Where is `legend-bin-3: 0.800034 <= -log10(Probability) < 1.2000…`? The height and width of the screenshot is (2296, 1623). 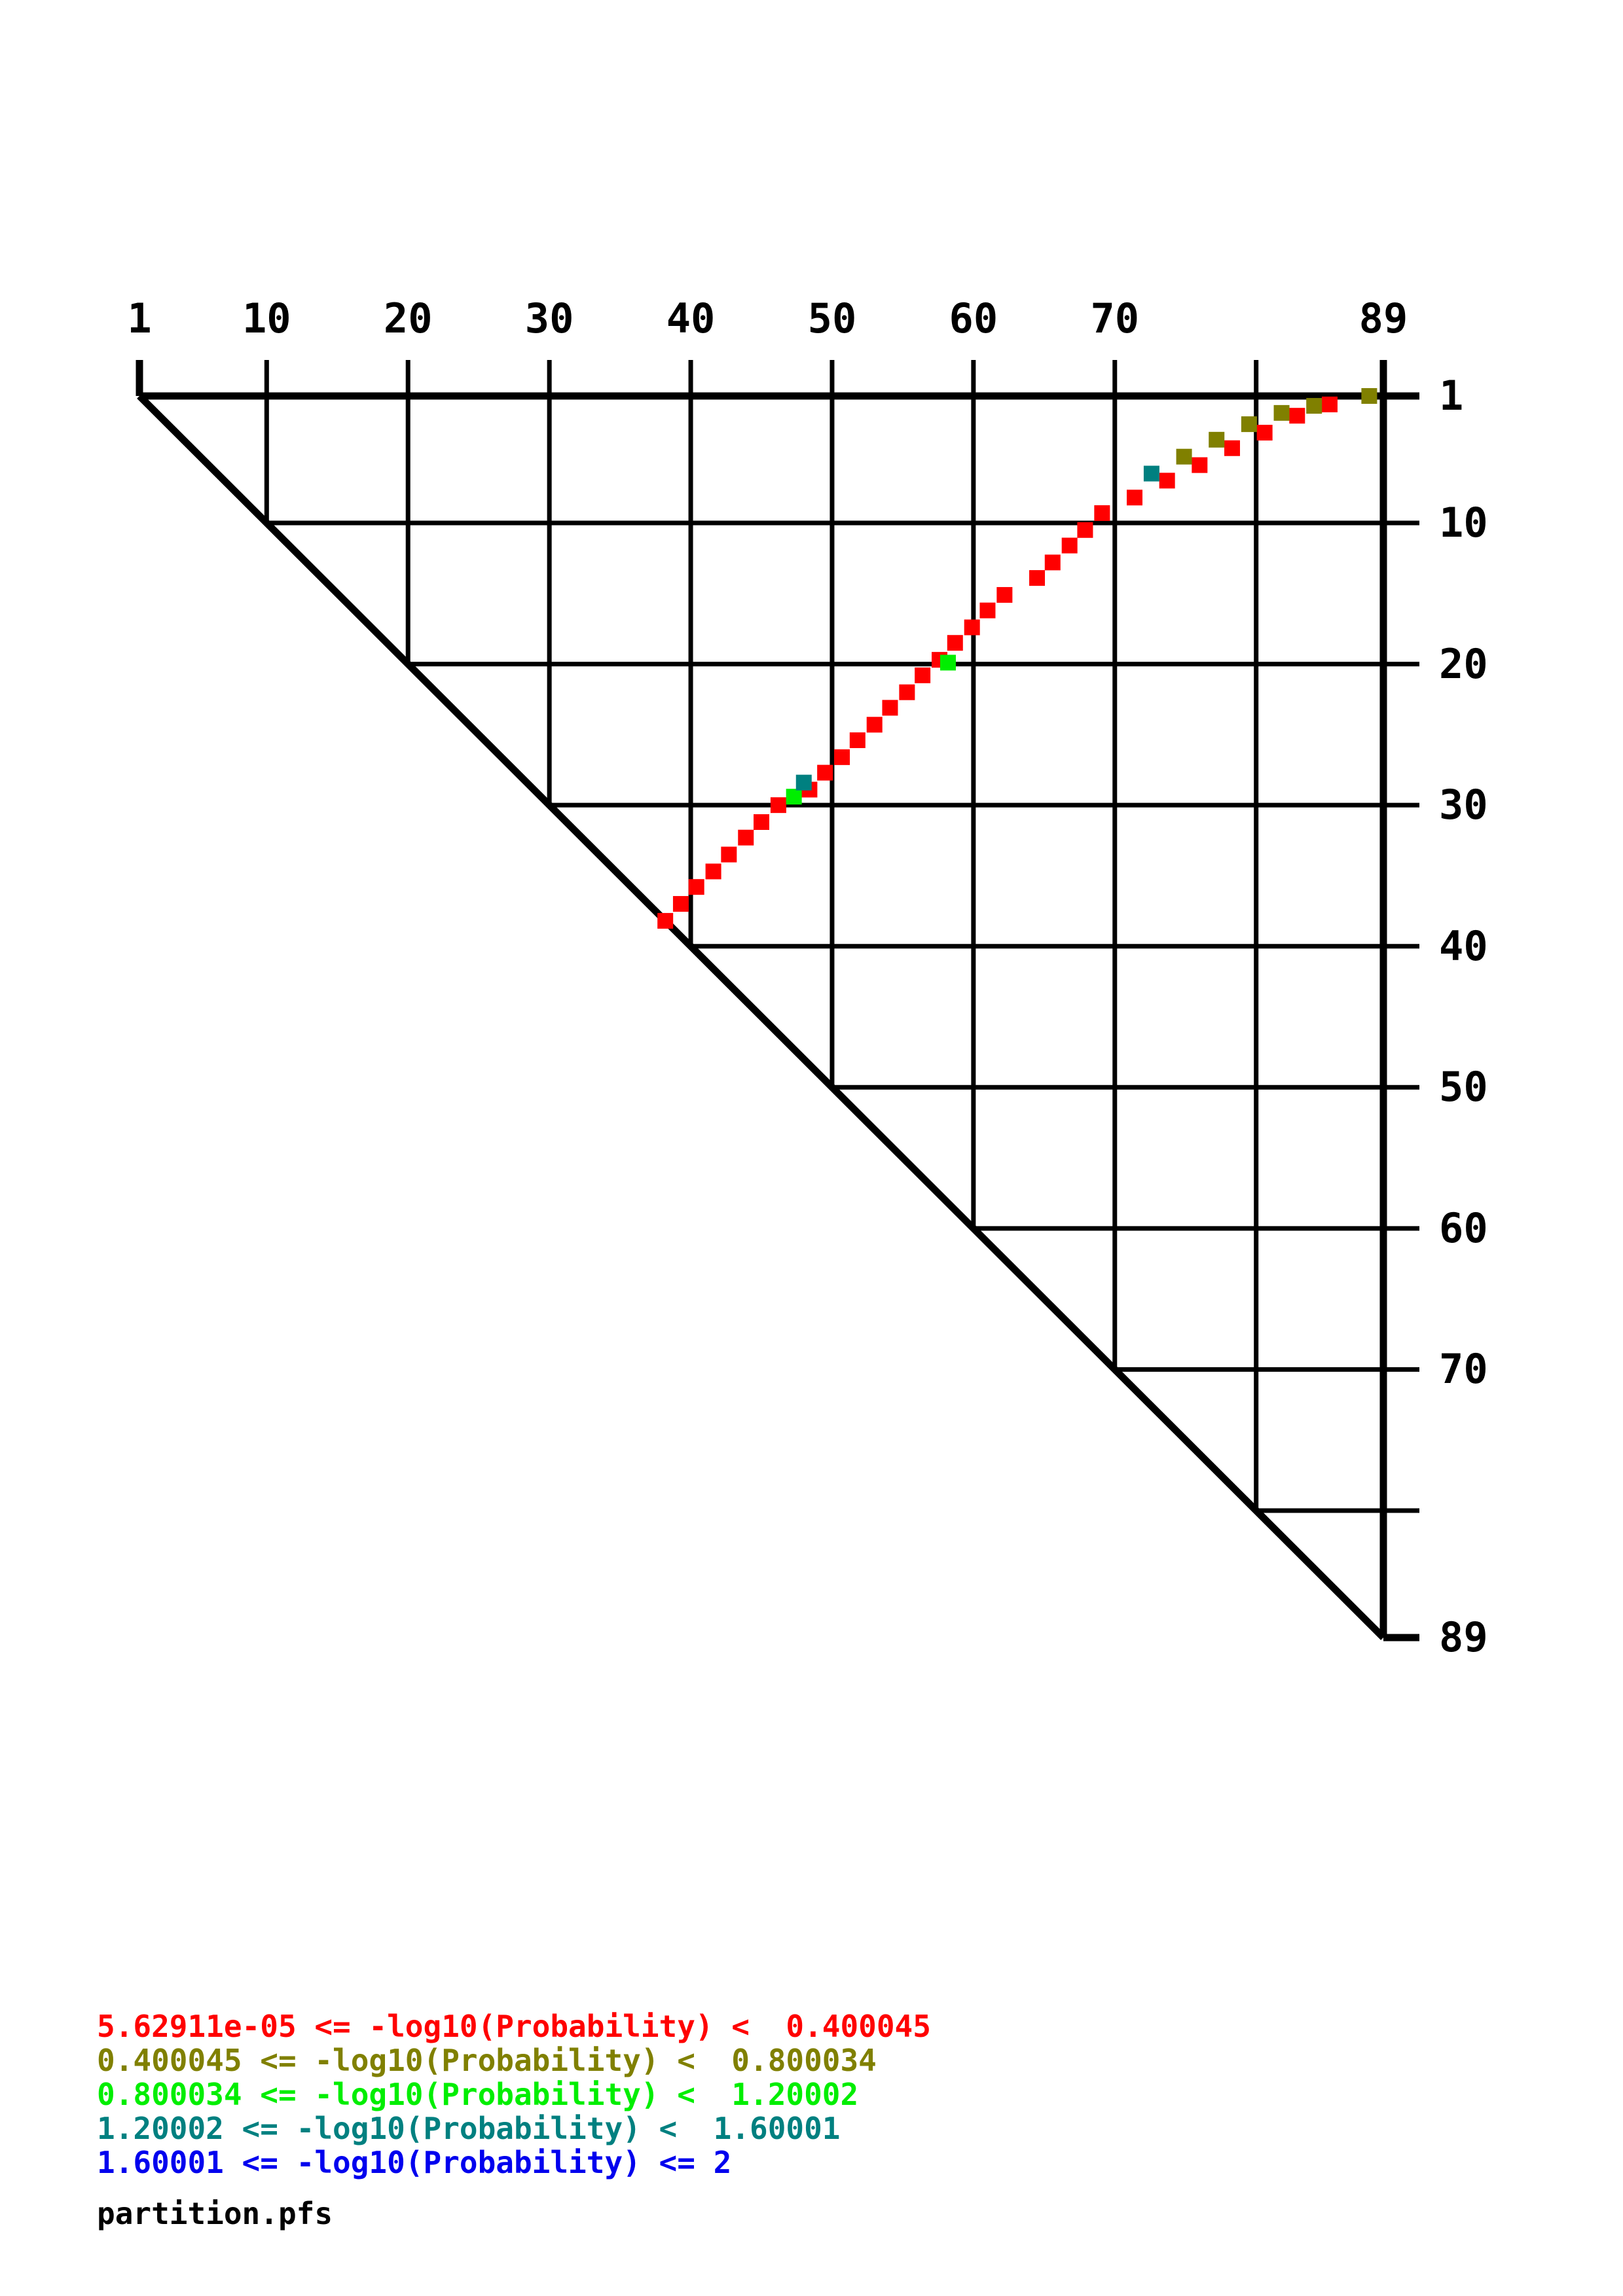
legend-bin-3: 0.800034 <= -log10(Probability) < 1.2000… is located at coordinates (478, 2094).